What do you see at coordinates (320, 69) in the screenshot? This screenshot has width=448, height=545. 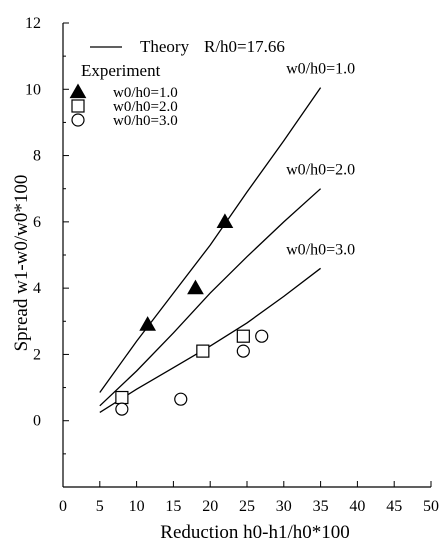 I see `curve-label-1: w0/h0=1.0` at bounding box center [320, 69].